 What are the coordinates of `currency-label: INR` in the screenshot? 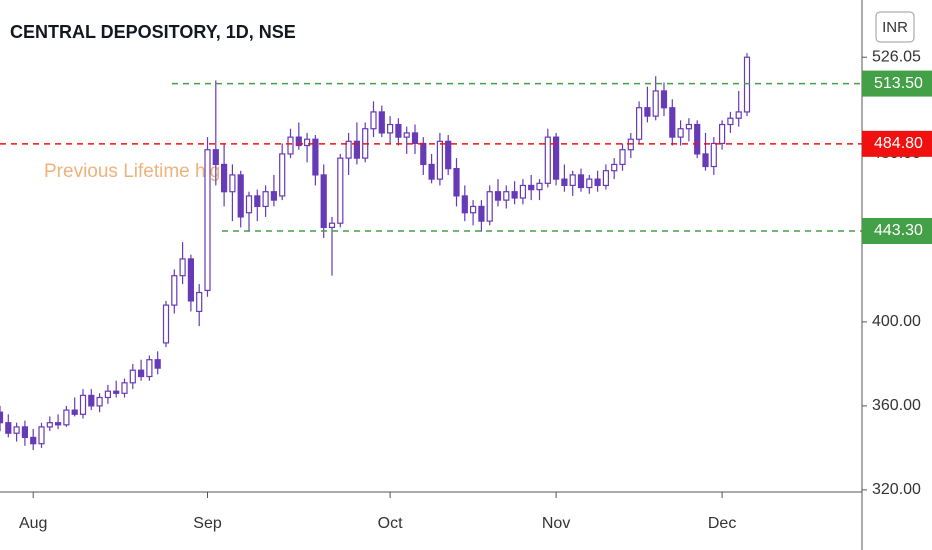 It's located at (895, 27).